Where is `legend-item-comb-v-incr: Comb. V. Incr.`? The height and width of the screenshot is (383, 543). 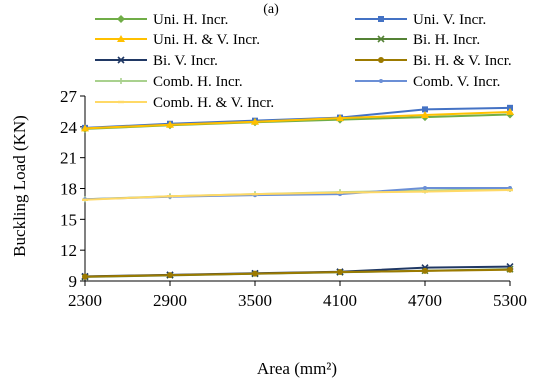 legend-item-comb-v-incr: Comb. V. Incr. is located at coordinates (427, 82).